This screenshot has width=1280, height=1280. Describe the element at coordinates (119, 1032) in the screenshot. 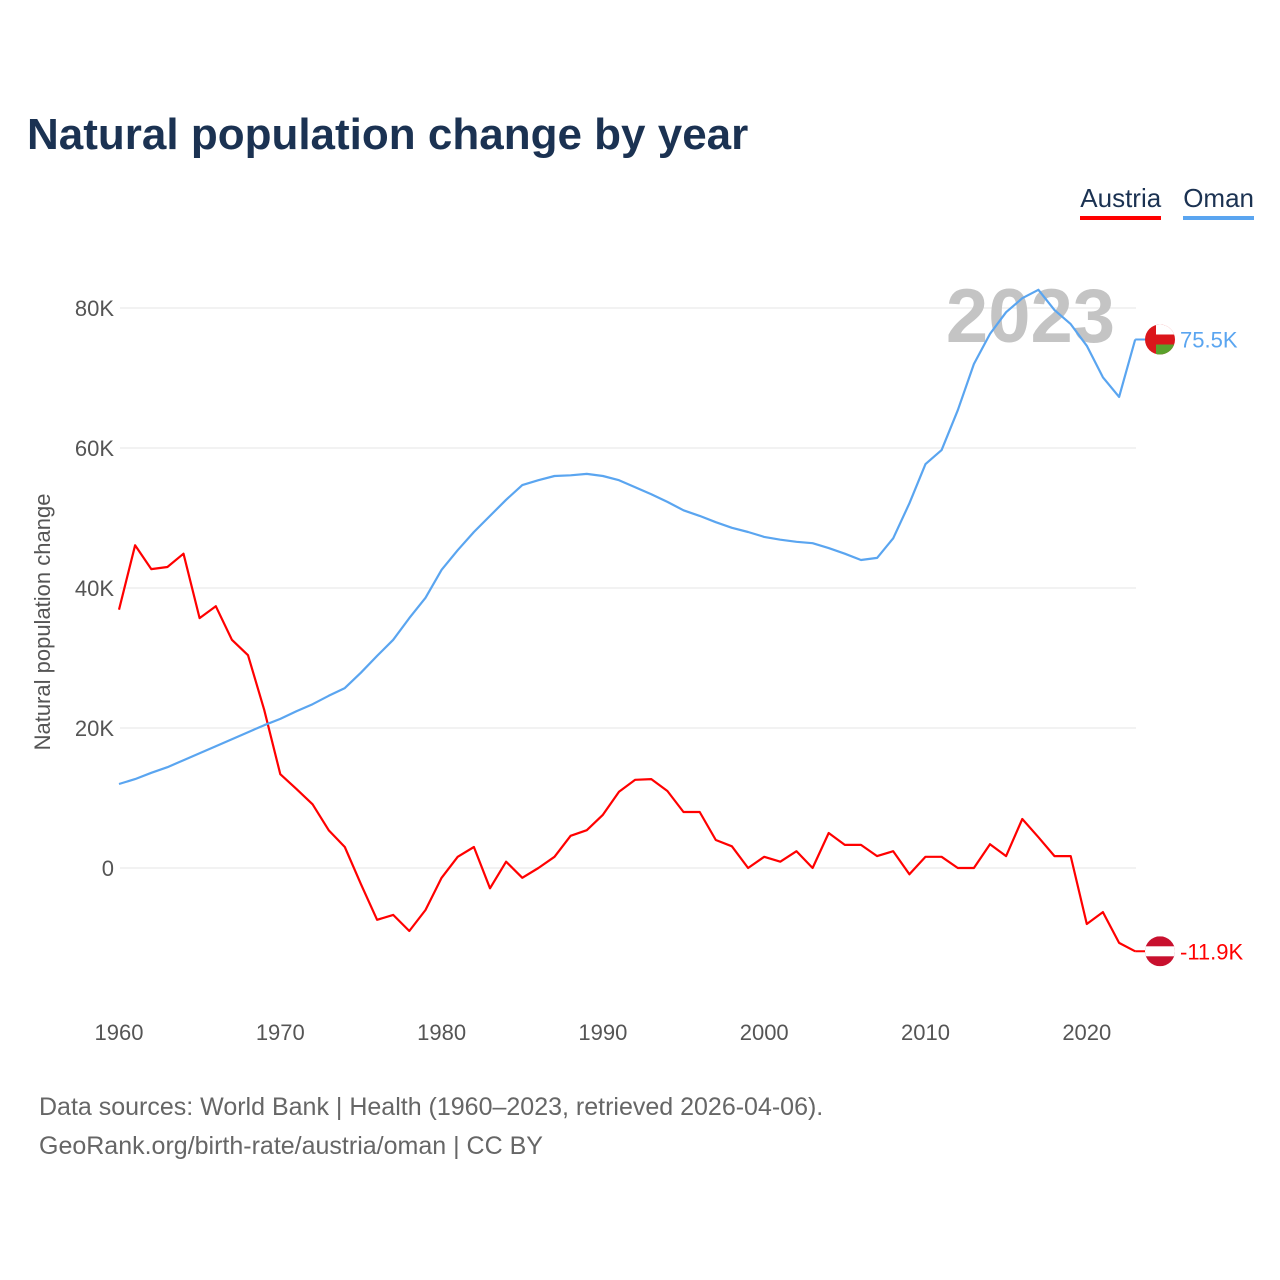

I see `x-tick-label: 1960` at that location.